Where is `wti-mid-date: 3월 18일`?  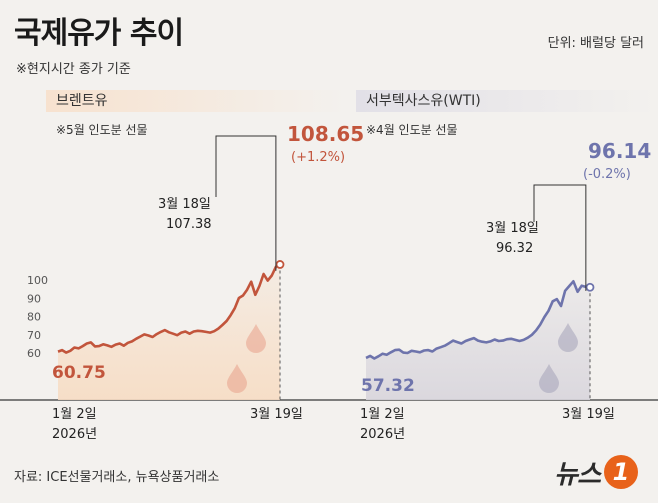 wti-mid-date: 3월 18일 is located at coordinates (512, 228).